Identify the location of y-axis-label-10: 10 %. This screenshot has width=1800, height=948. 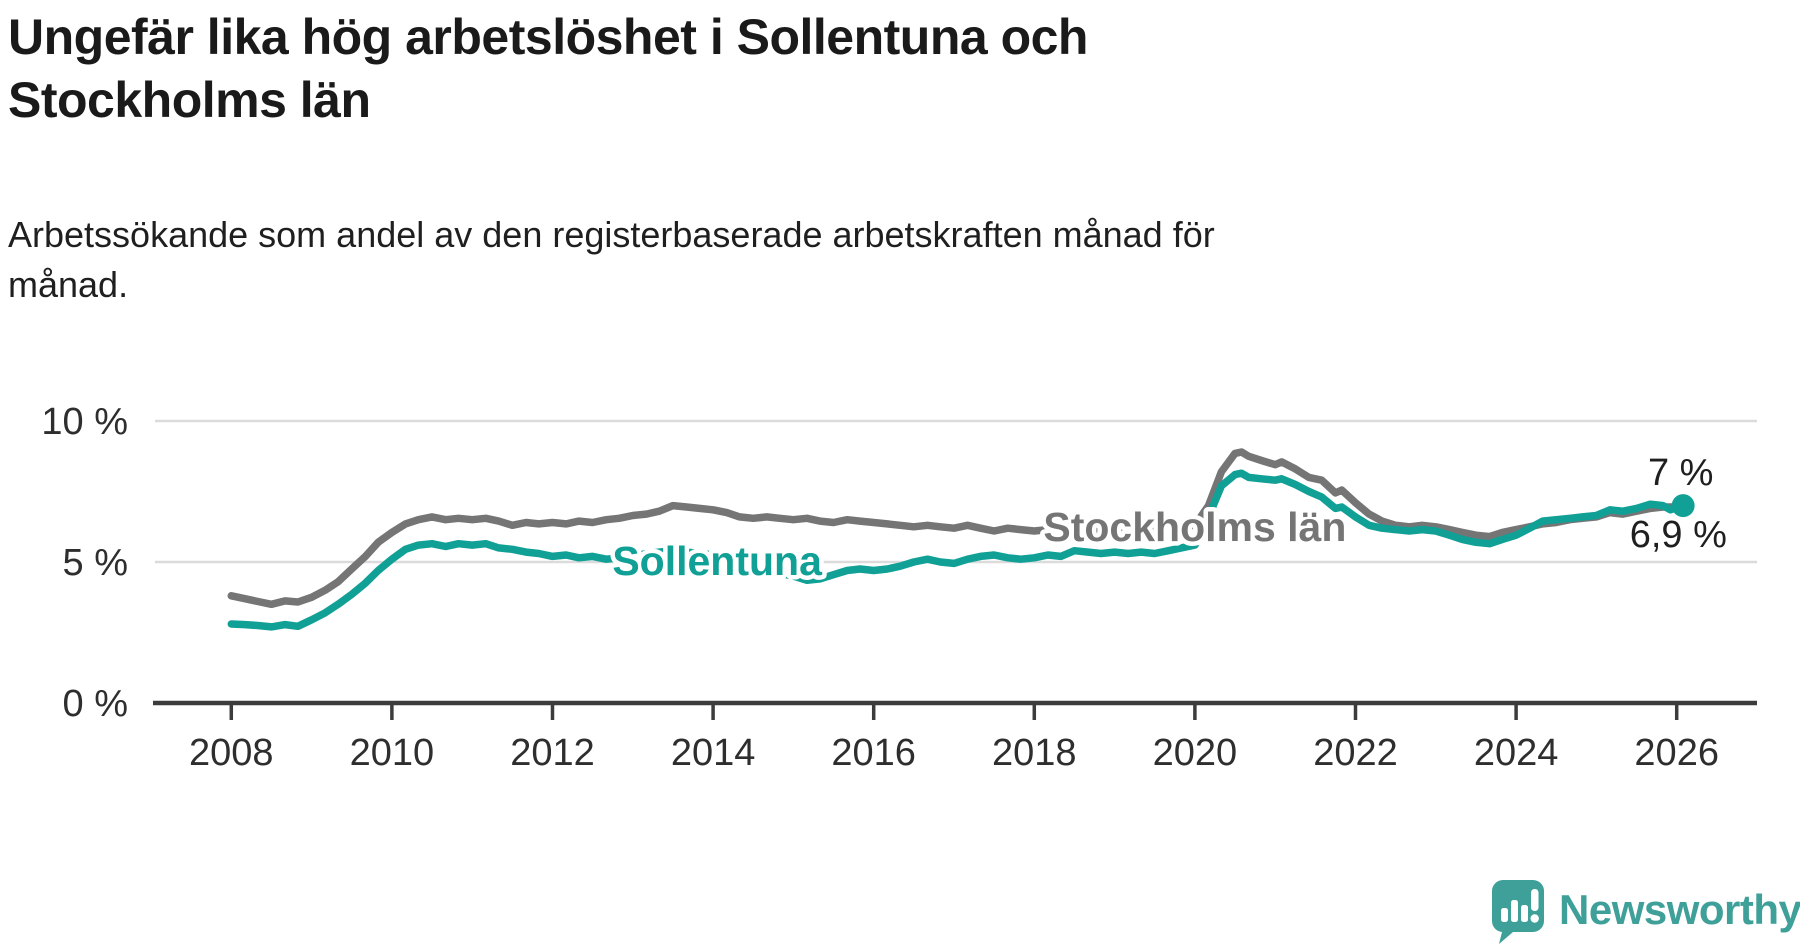
(84, 422).